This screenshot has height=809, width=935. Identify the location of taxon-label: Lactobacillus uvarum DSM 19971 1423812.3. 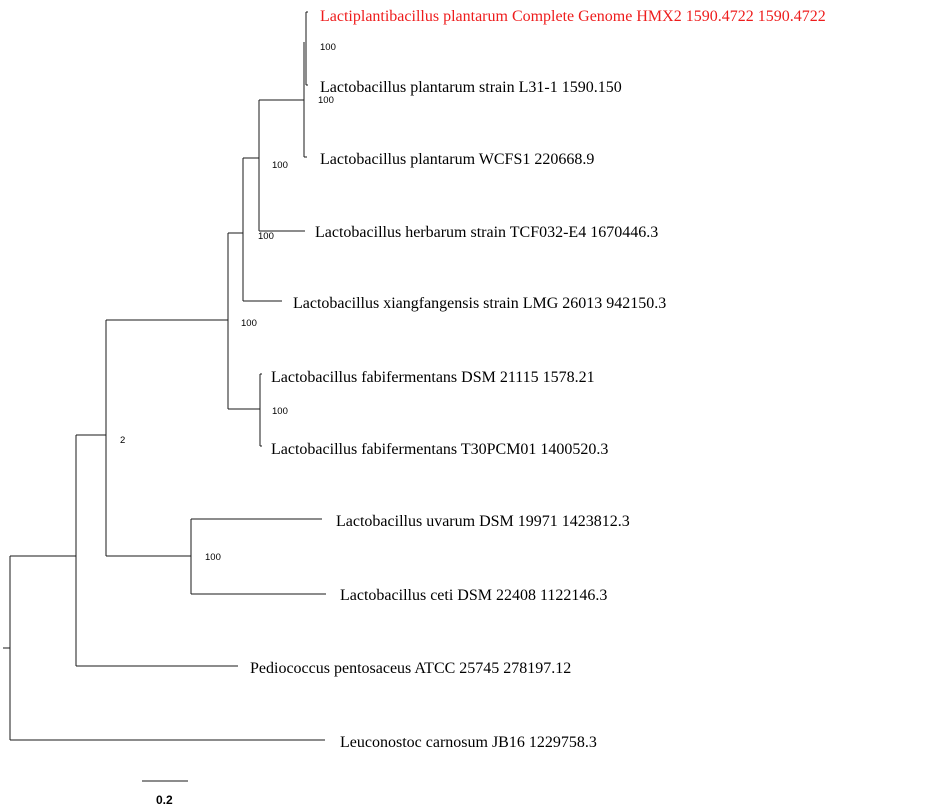
(483, 521).